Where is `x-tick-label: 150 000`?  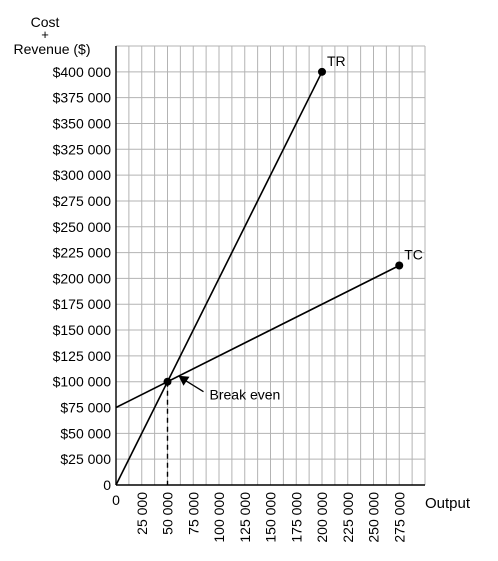
x-tick-label: 150 000 is located at coordinates (271, 517).